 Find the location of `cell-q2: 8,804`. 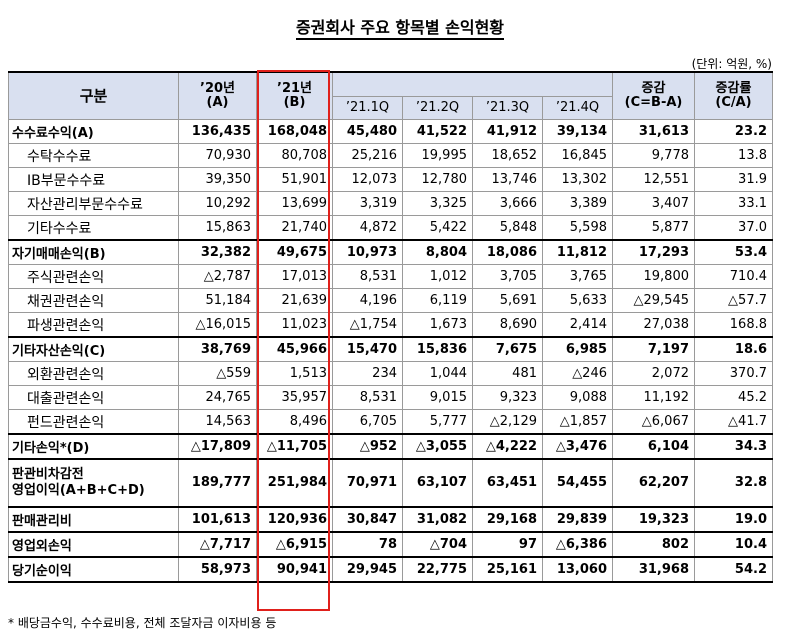

cell-q2: 8,804 is located at coordinates (437, 252).